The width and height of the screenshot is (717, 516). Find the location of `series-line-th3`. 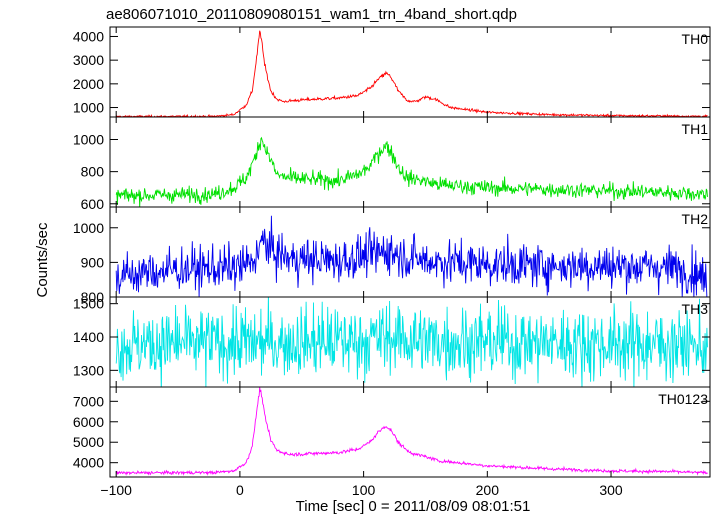

series-line-th3 is located at coordinates (411, 342).